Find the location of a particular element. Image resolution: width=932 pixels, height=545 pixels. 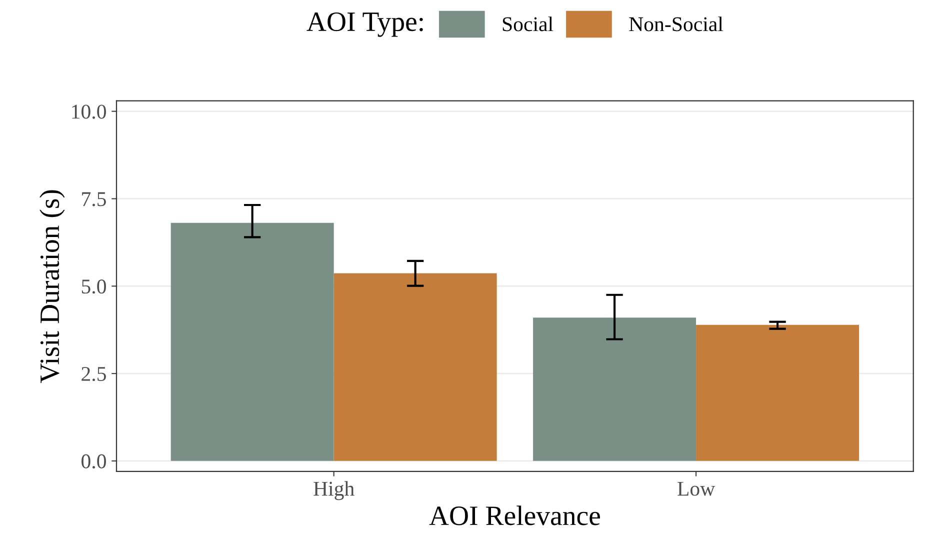

y-tick-label: 7.5 is located at coordinates (94, 199).